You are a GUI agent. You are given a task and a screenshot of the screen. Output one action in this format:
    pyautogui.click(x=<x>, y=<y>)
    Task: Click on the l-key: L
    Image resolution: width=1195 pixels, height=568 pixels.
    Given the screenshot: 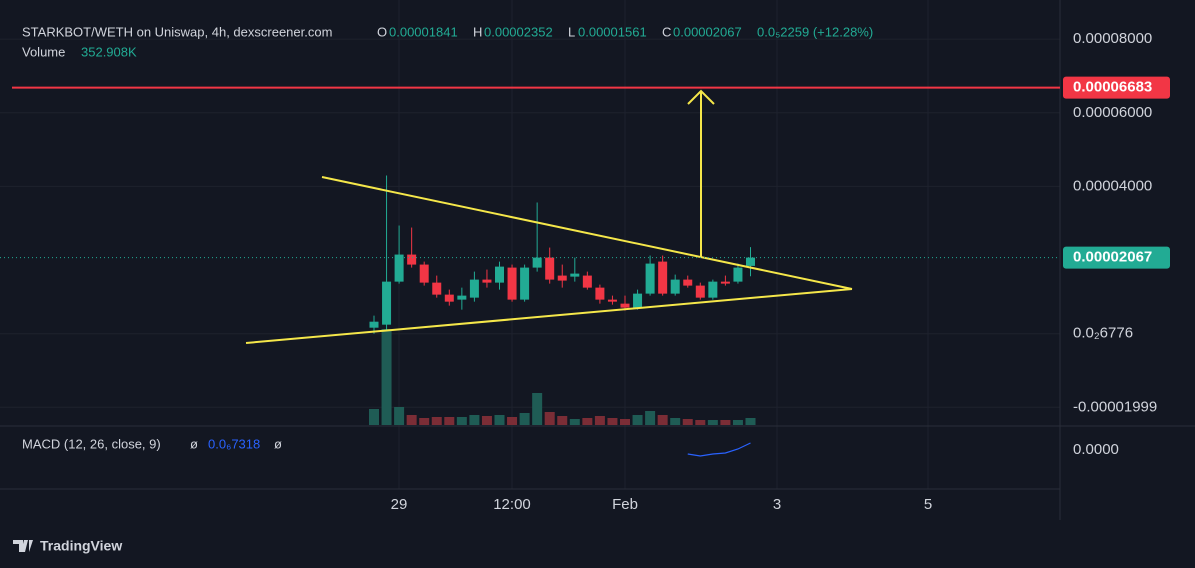 What is the action you would take?
    pyautogui.click(x=571, y=31)
    